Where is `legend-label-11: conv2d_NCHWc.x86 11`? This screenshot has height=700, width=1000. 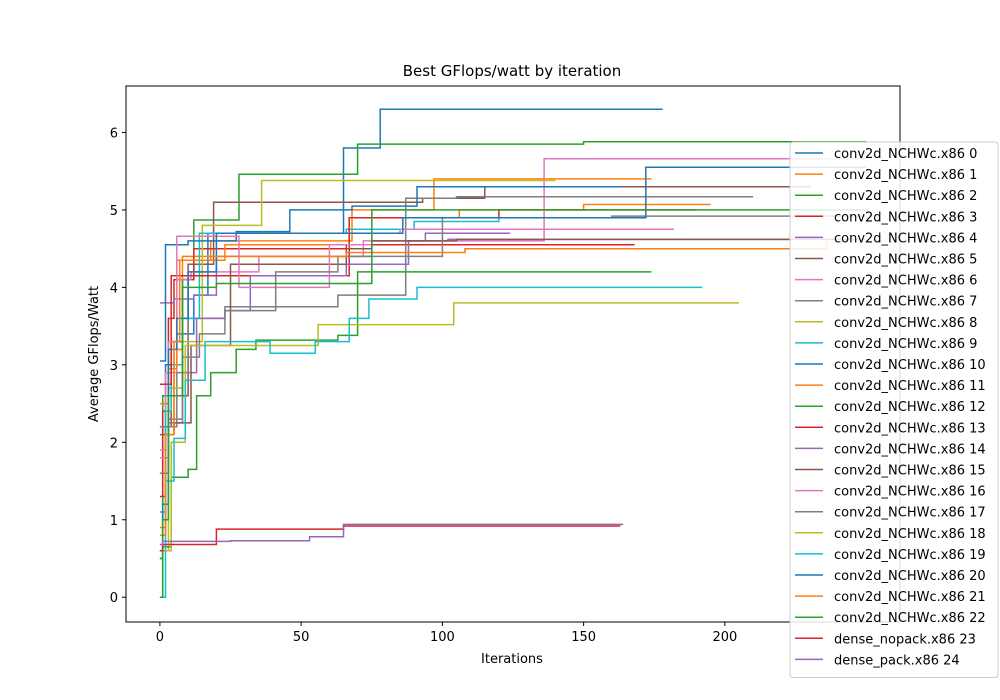 legend-label-11: conv2d_NCHWc.x86 11 is located at coordinates (910, 386).